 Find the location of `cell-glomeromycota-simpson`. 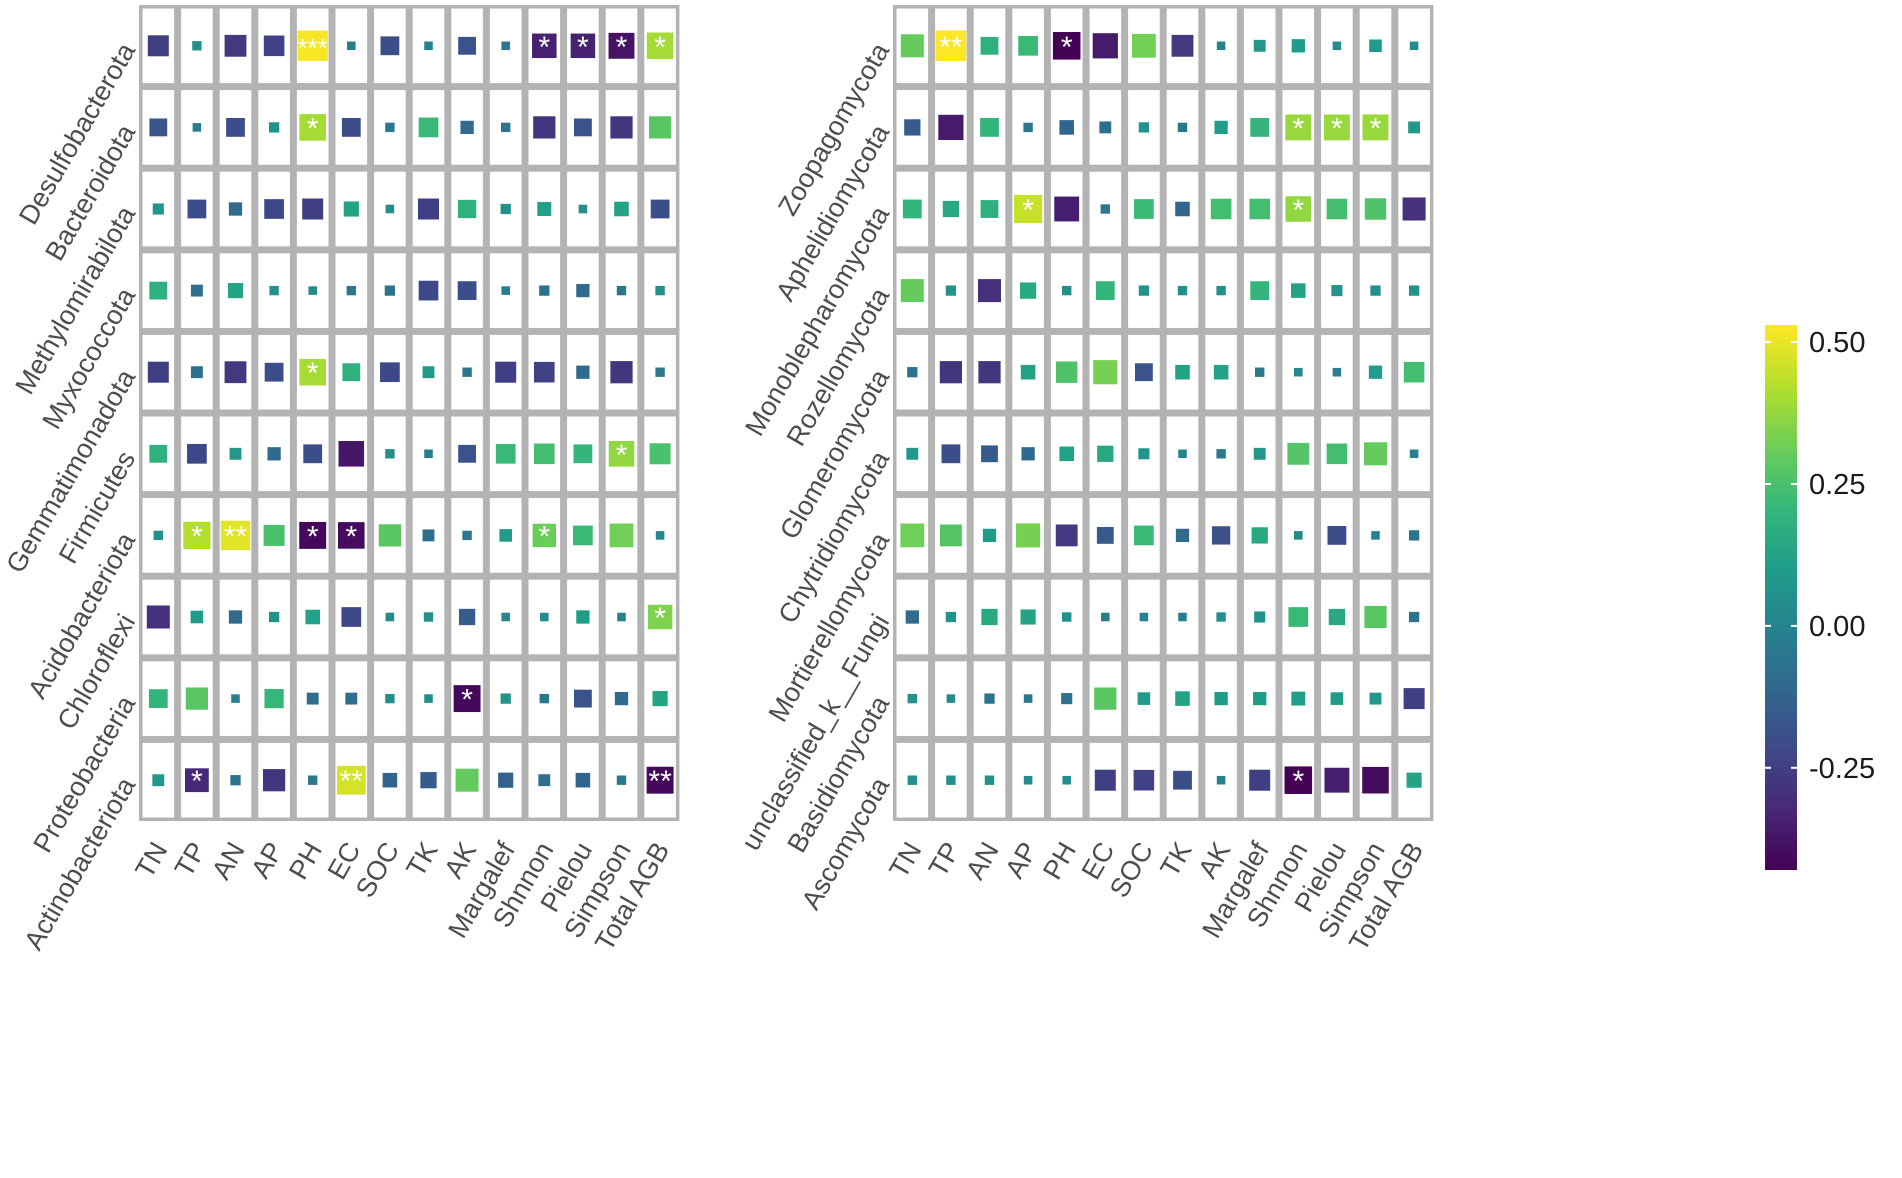

cell-glomeromycota-simpson is located at coordinates (1375, 372).